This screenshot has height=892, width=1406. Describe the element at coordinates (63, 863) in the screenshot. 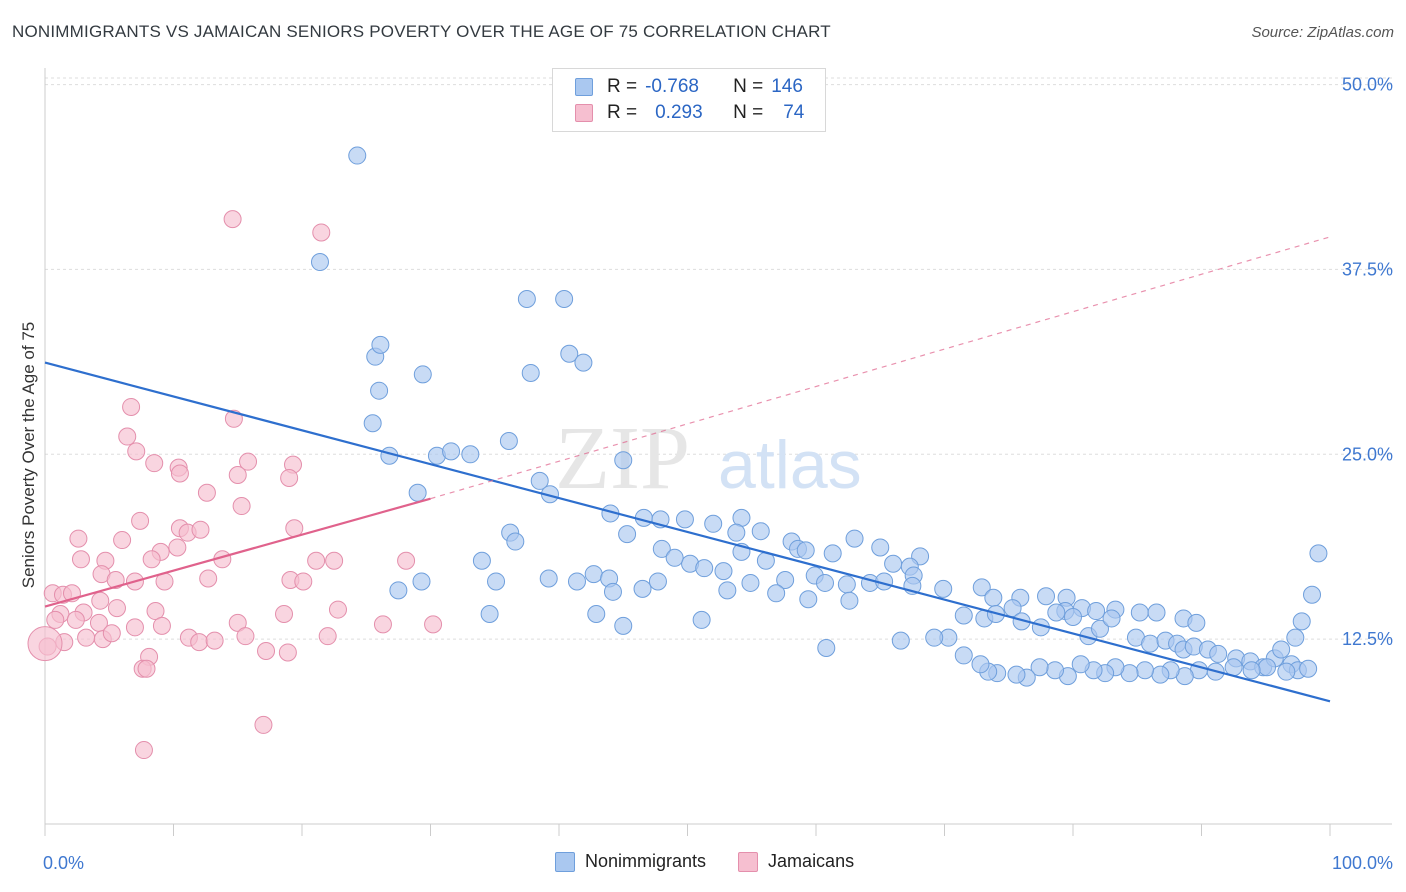

I see `x-tick-label: 0.0%` at that location.